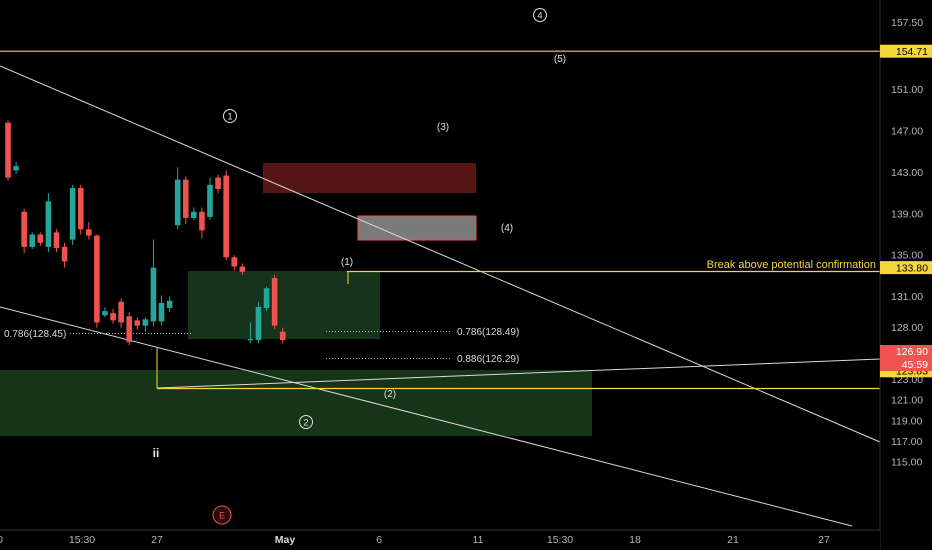 This screenshot has width=932, height=550. Describe the element at coordinates (907, 297) in the screenshot. I see `price-tick-label: 131.00` at that location.